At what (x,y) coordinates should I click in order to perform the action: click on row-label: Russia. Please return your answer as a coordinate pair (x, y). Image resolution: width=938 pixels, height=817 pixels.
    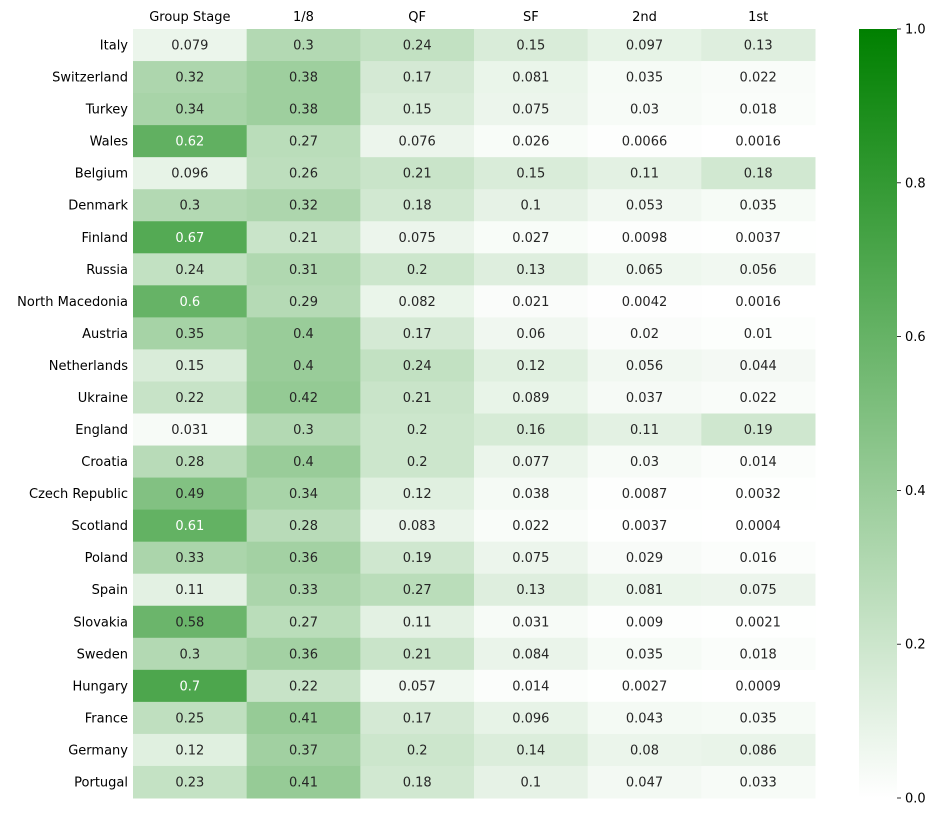
    Looking at the image, I should click on (107, 270).